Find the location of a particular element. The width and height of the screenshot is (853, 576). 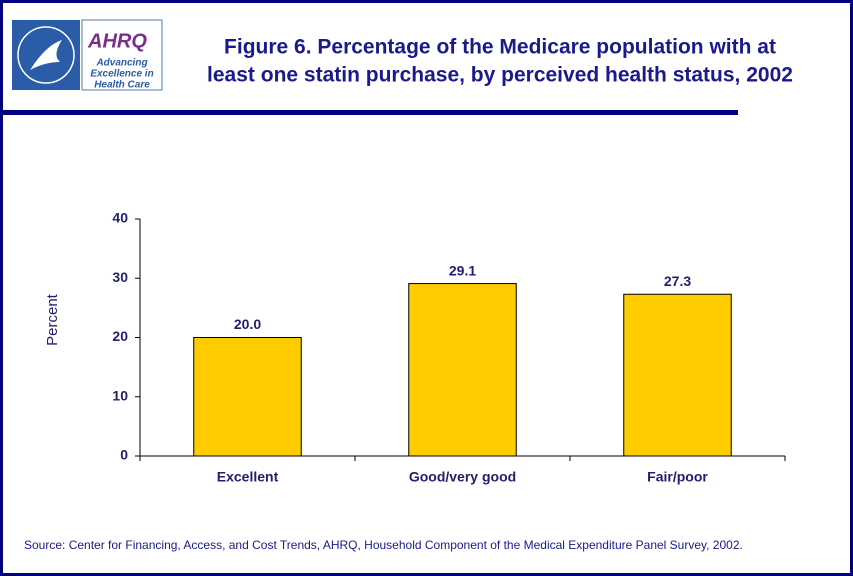

header-rule is located at coordinates (370, 112).